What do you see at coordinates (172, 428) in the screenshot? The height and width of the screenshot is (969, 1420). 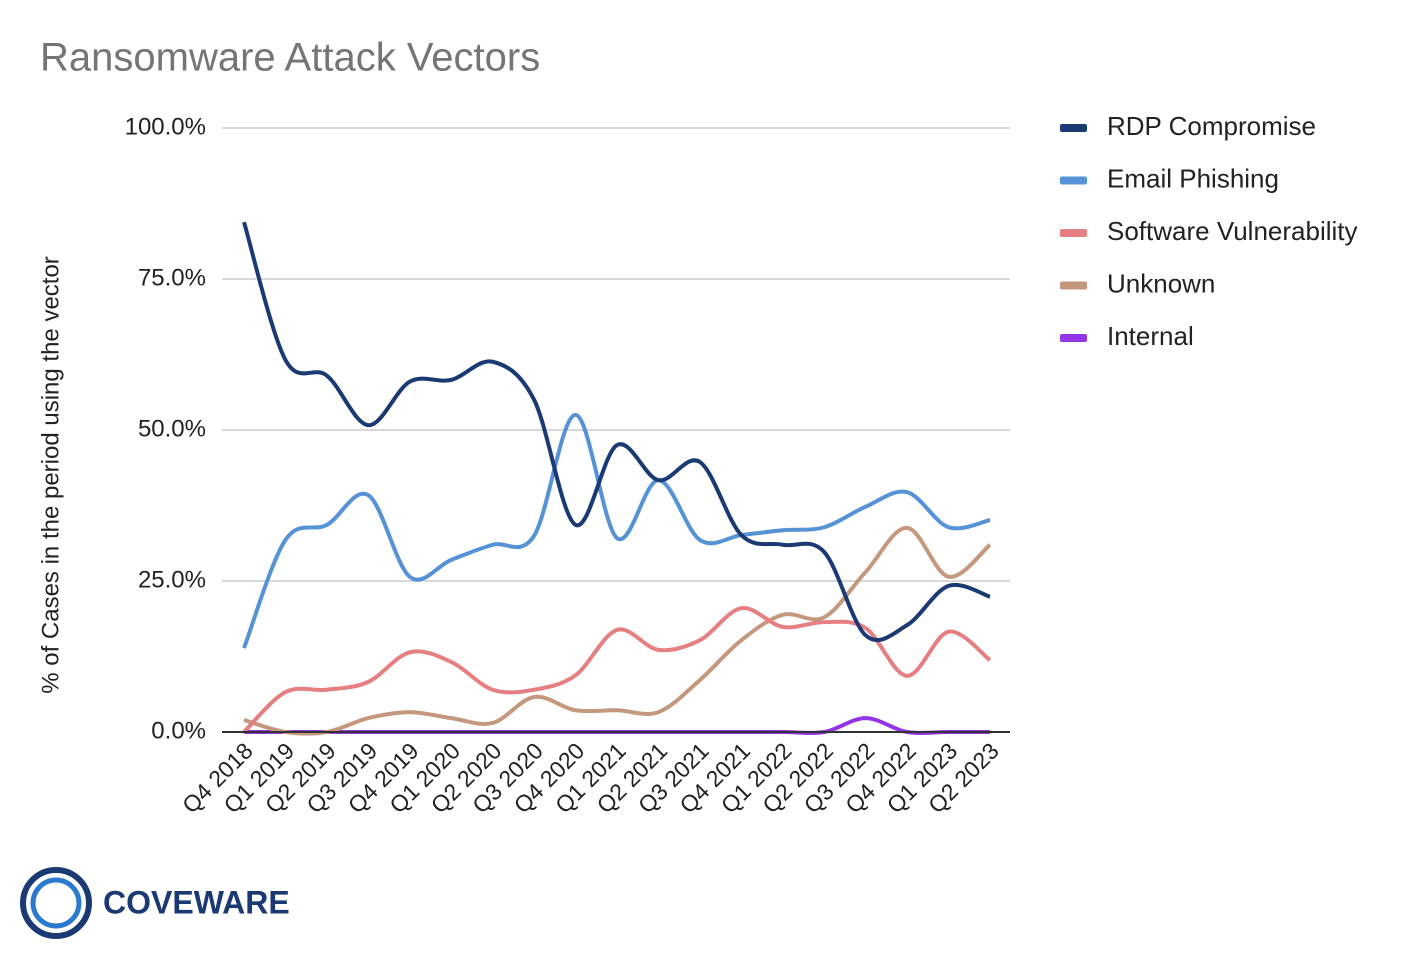 I see `y-tick-label: 50.0%` at bounding box center [172, 428].